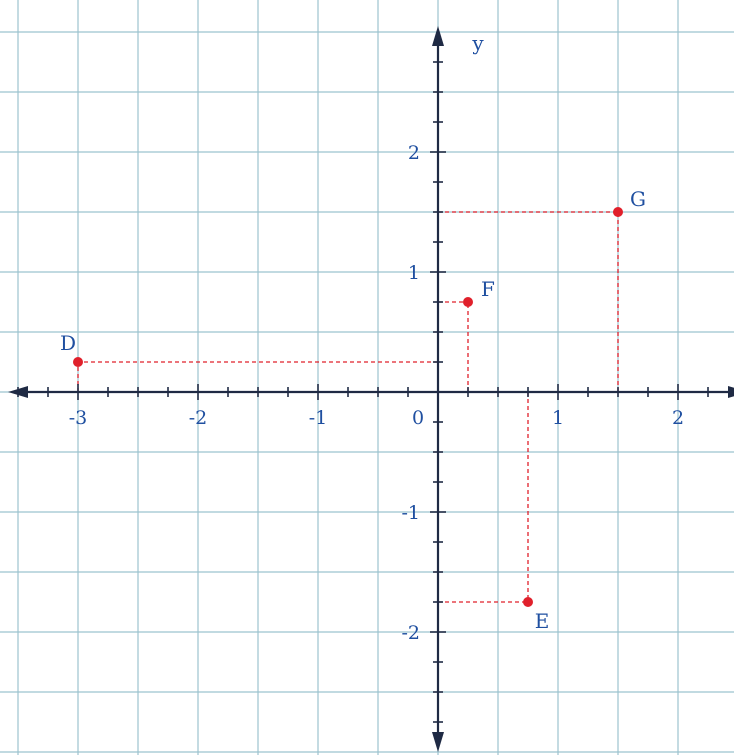 The image size is (734, 755). What do you see at coordinates (410, 633) in the screenshot?
I see `y-tick-label: -2` at bounding box center [410, 633].